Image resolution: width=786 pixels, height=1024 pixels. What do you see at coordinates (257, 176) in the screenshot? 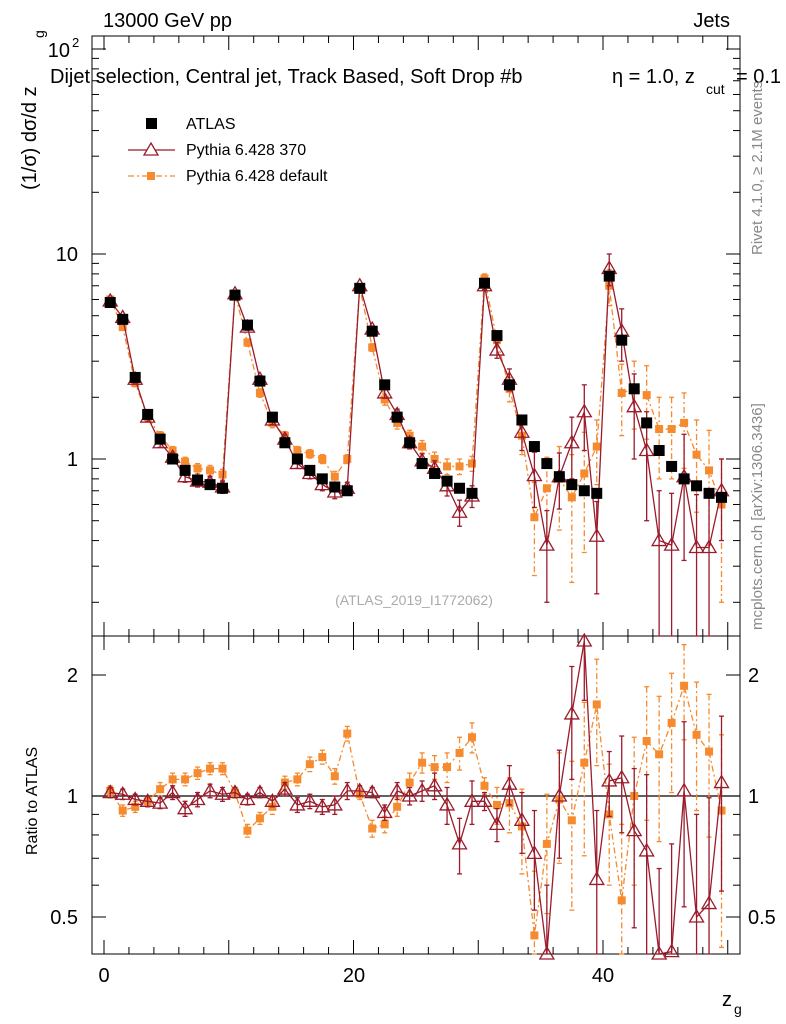
I see `legend-label-default: Pythia 6.428 default` at bounding box center [257, 176].